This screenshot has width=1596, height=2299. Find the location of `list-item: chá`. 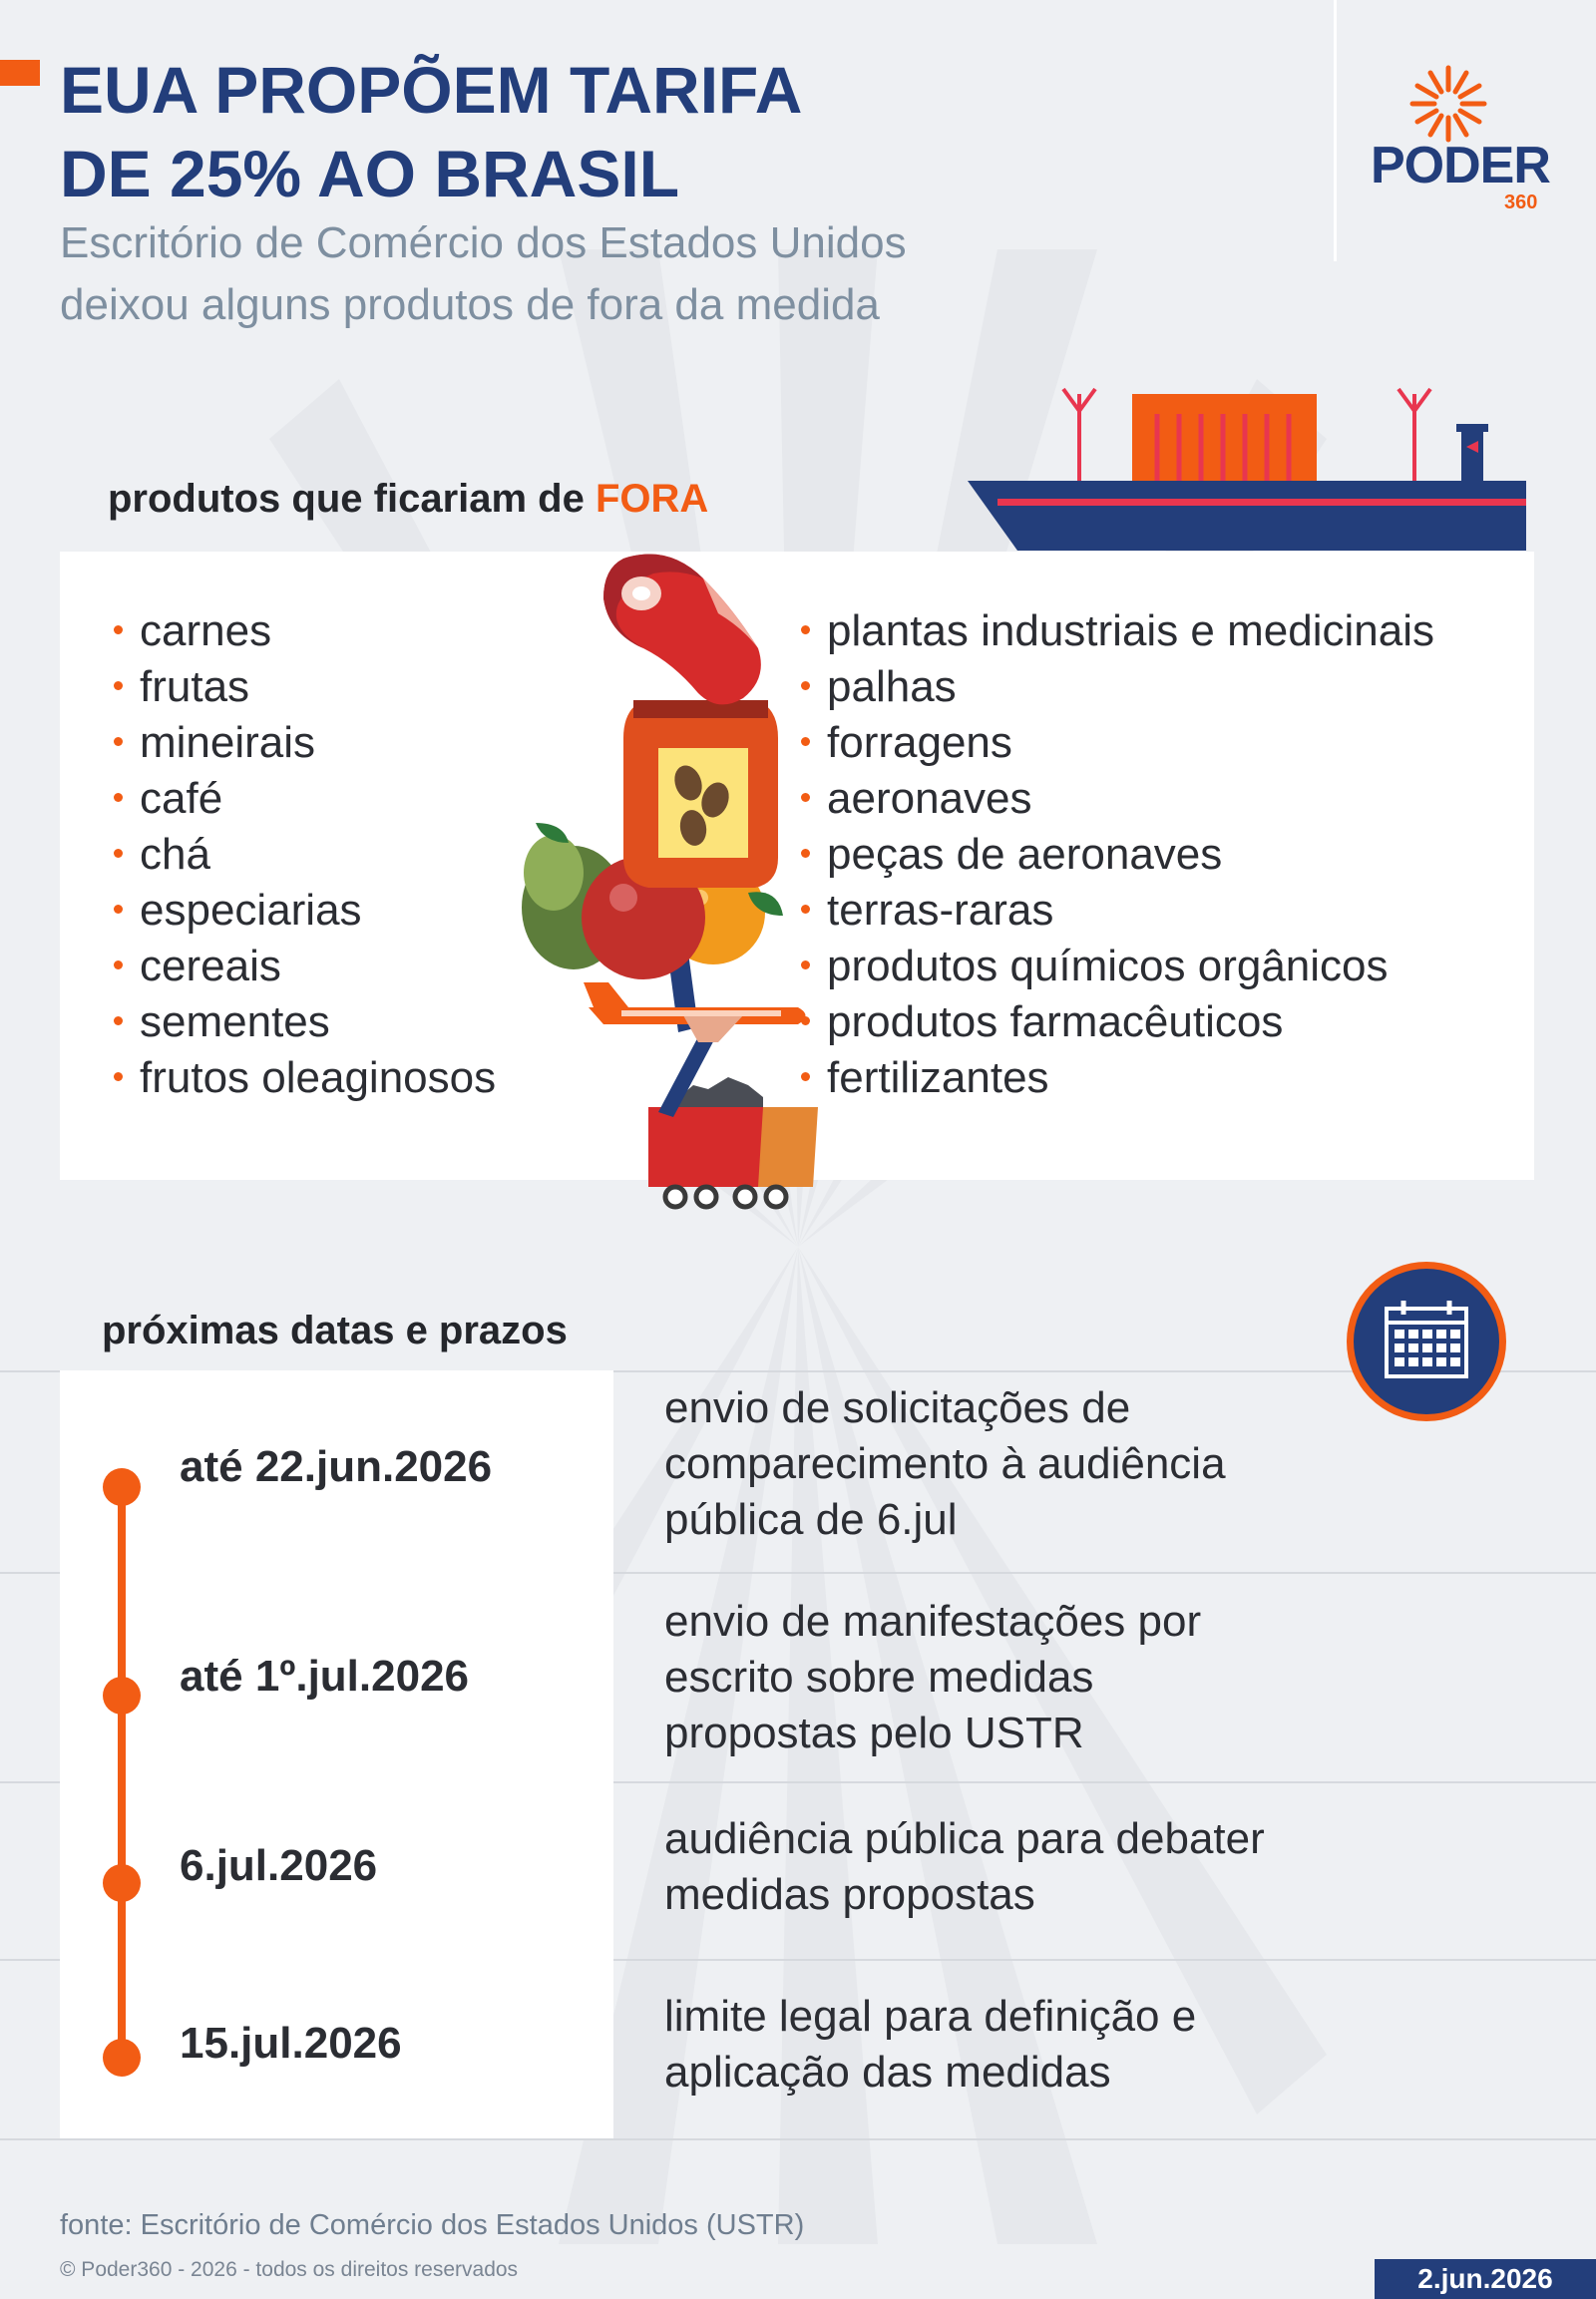

list-item: chá is located at coordinates (278, 855).